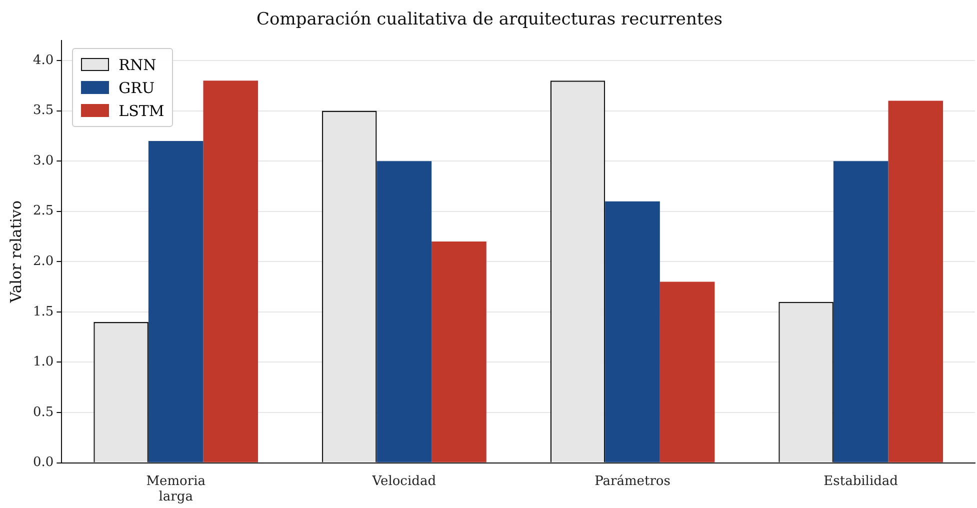 The width and height of the screenshot is (977, 508). What do you see at coordinates (43, 462) in the screenshot?
I see `y-tick-label: 0.0` at bounding box center [43, 462].